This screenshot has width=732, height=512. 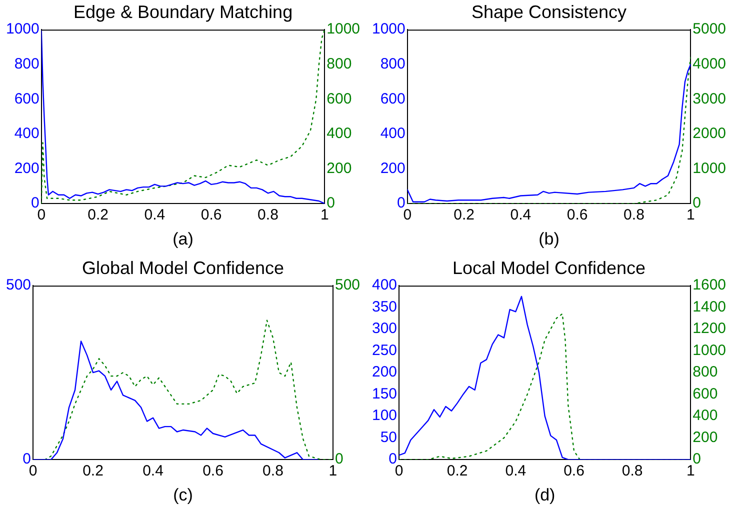 I want to click on y-tick-label: 300, so click(x=385, y=329).